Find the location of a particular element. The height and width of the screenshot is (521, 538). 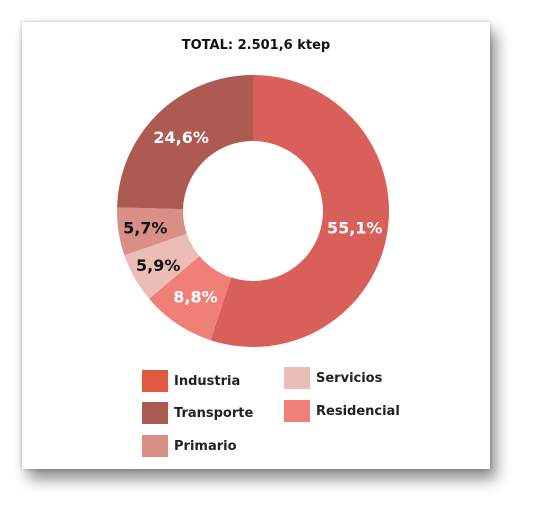

legend-item-transporte: Transporte is located at coordinates (197, 413).